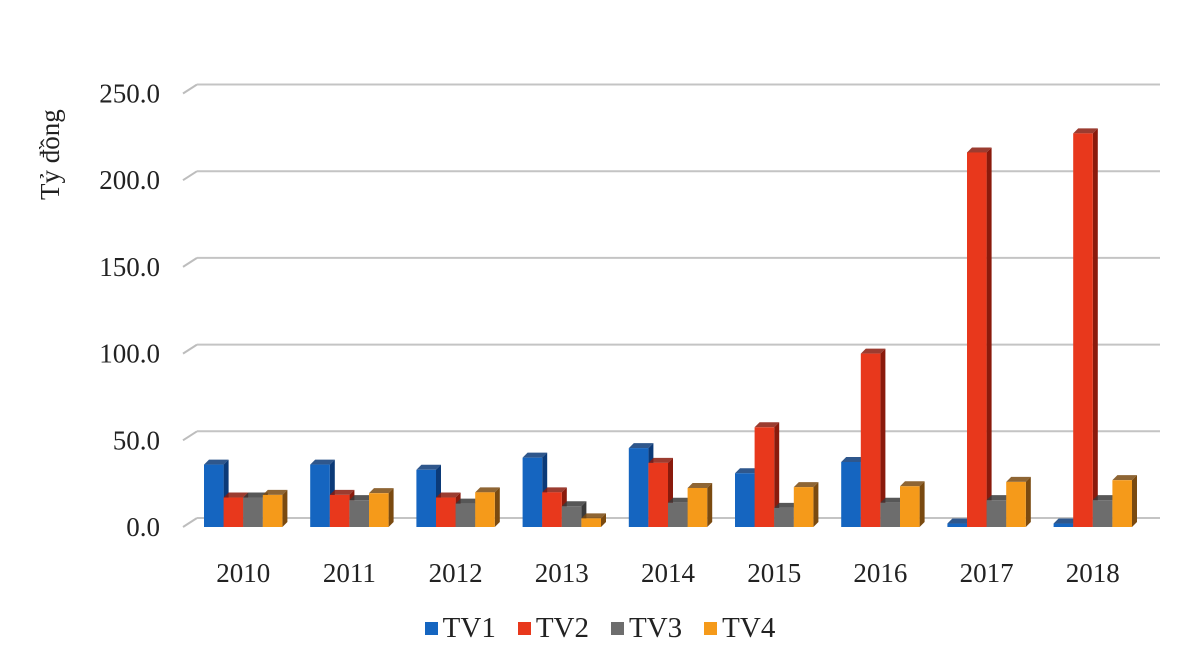 This screenshot has width=1200, height=660. Describe the element at coordinates (784, 517) in the screenshot. I see `bar-tv3-2015` at that location.